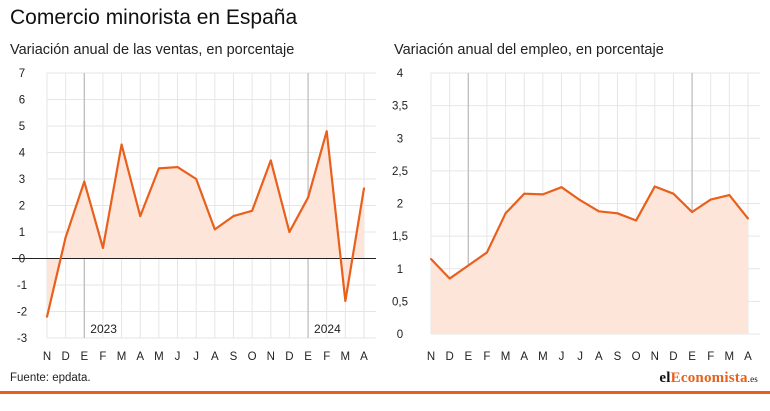  What do you see at coordinates (22, 313) in the screenshot?
I see `sales-ytick-label: -2` at bounding box center [22, 313].